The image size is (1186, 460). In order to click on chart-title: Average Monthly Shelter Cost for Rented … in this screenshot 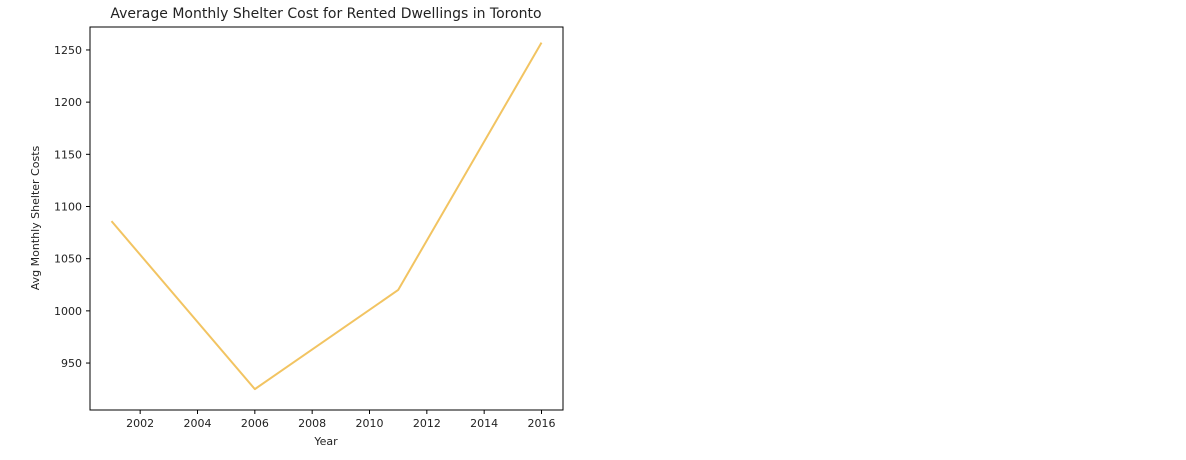, I will do `click(325, 14)`.